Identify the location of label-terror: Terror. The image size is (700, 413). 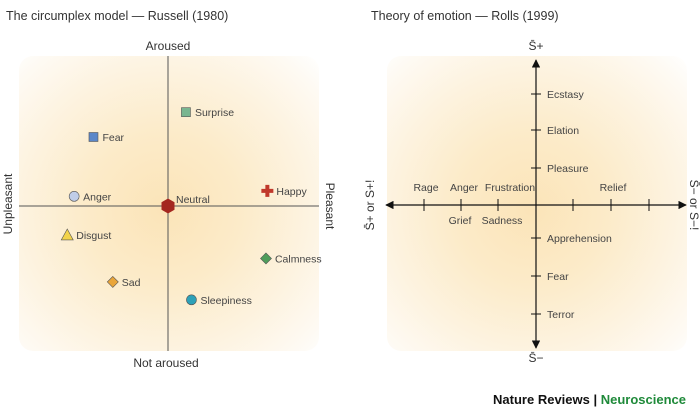
(561, 315).